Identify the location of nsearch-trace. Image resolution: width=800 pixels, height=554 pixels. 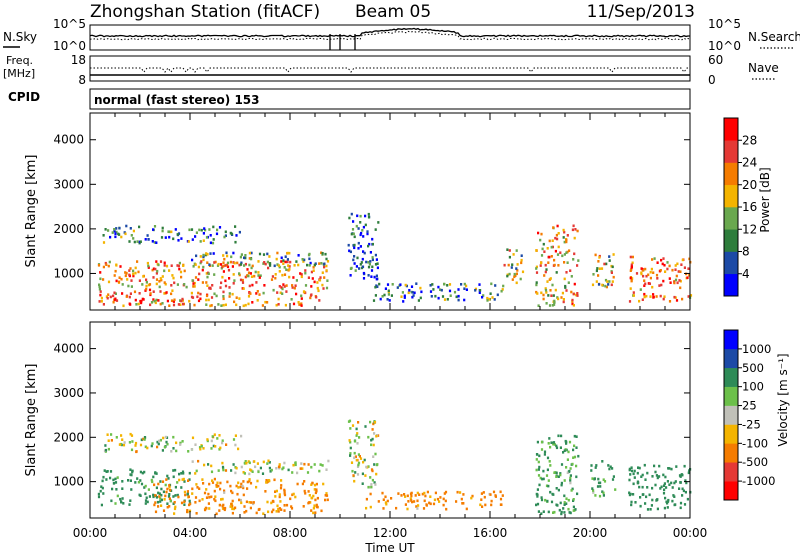
(390, 35).